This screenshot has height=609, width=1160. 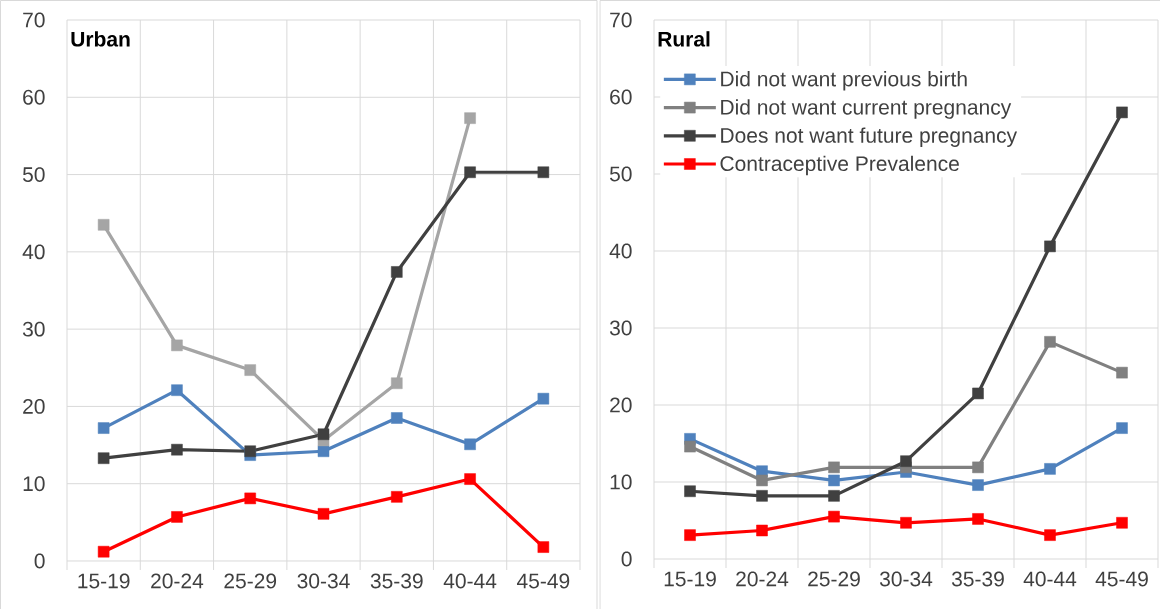 What do you see at coordinates (866, 109) in the screenshot?
I see `legend-label: Did not want current pregnancy` at bounding box center [866, 109].